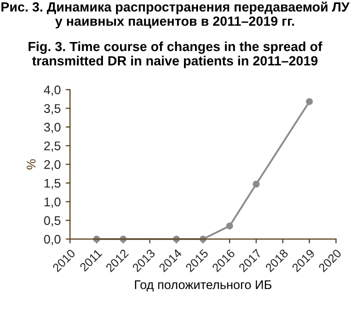 This screenshot has width=350, height=332. I want to click on y-axis-title: %, so click(31, 164).